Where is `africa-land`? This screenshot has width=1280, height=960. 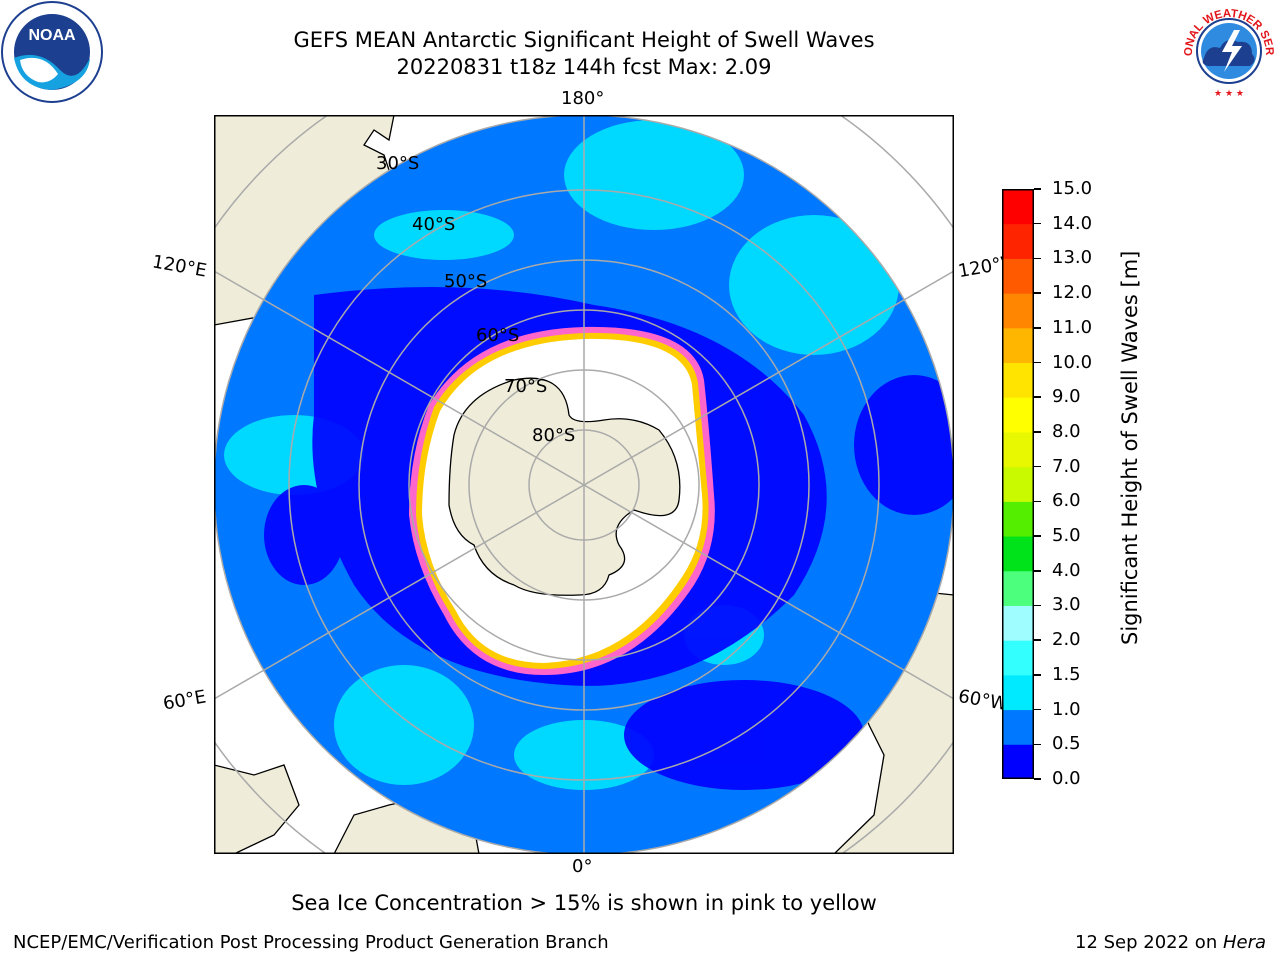 africa-land is located at coordinates (257, 809).